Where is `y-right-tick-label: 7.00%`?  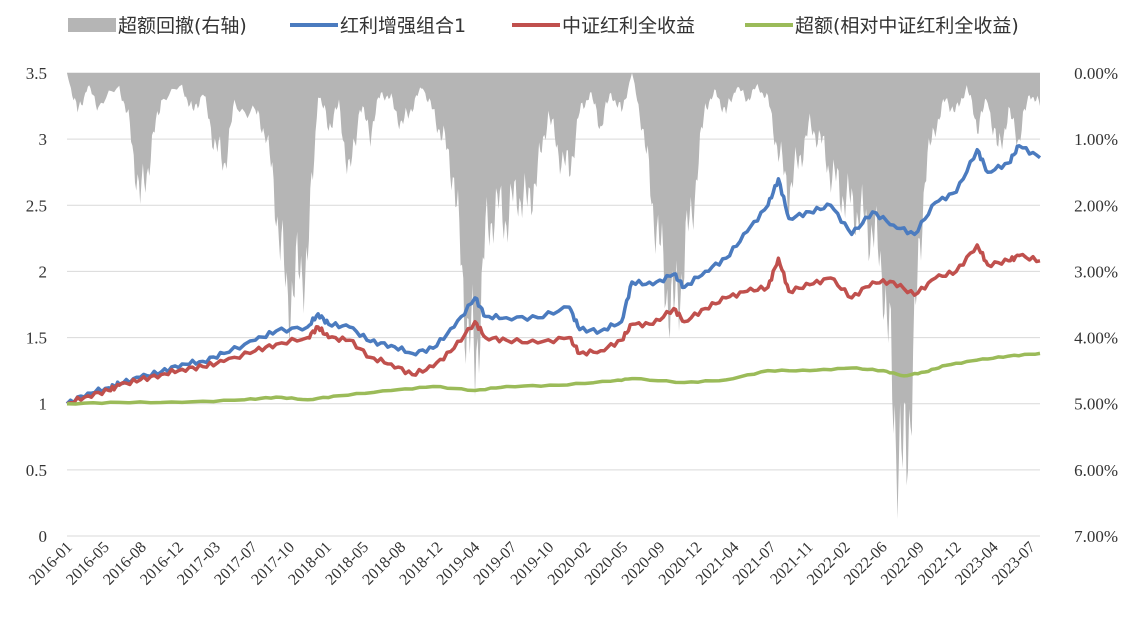
y-right-tick-label: 7.00% is located at coordinates (1096, 536).